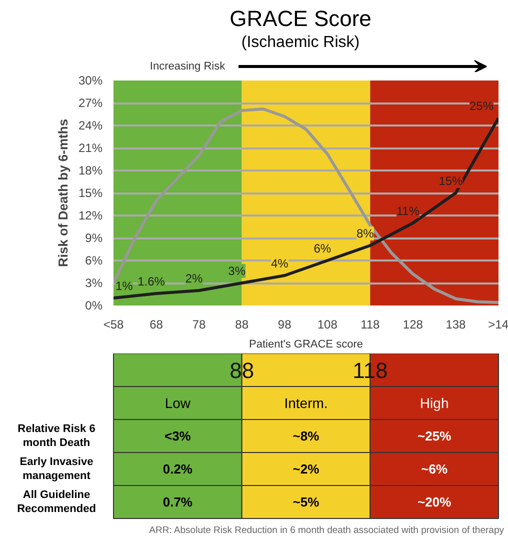 This screenshot has width=508, height=541. I want to click on y-tick-label: 18%, so click(90, 171).